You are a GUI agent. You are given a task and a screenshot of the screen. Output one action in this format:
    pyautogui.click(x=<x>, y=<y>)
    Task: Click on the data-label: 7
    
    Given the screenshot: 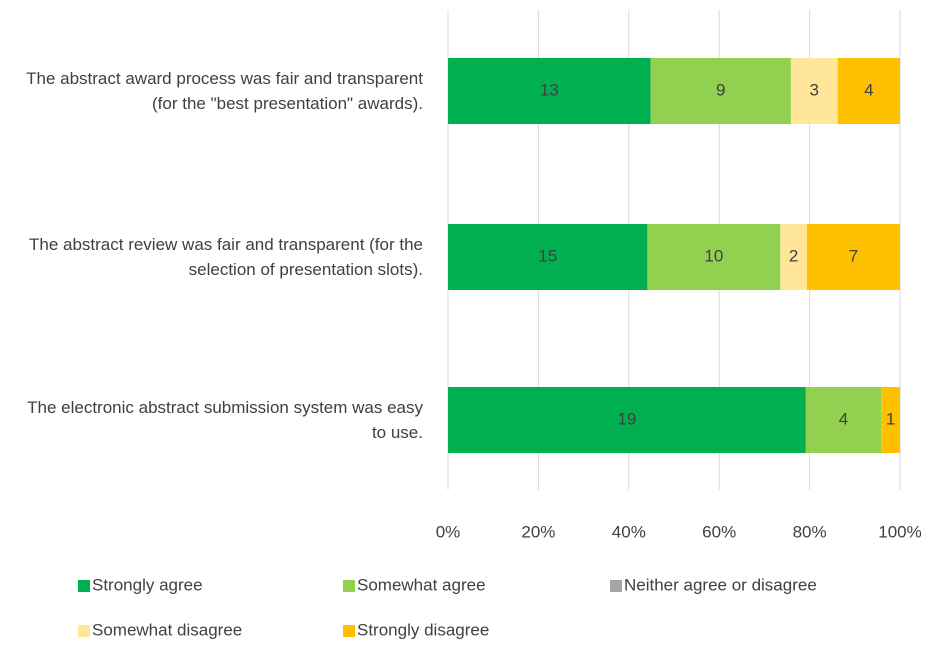 What is the action you would take?
    pyautogui.click(x=853, y=255)
    